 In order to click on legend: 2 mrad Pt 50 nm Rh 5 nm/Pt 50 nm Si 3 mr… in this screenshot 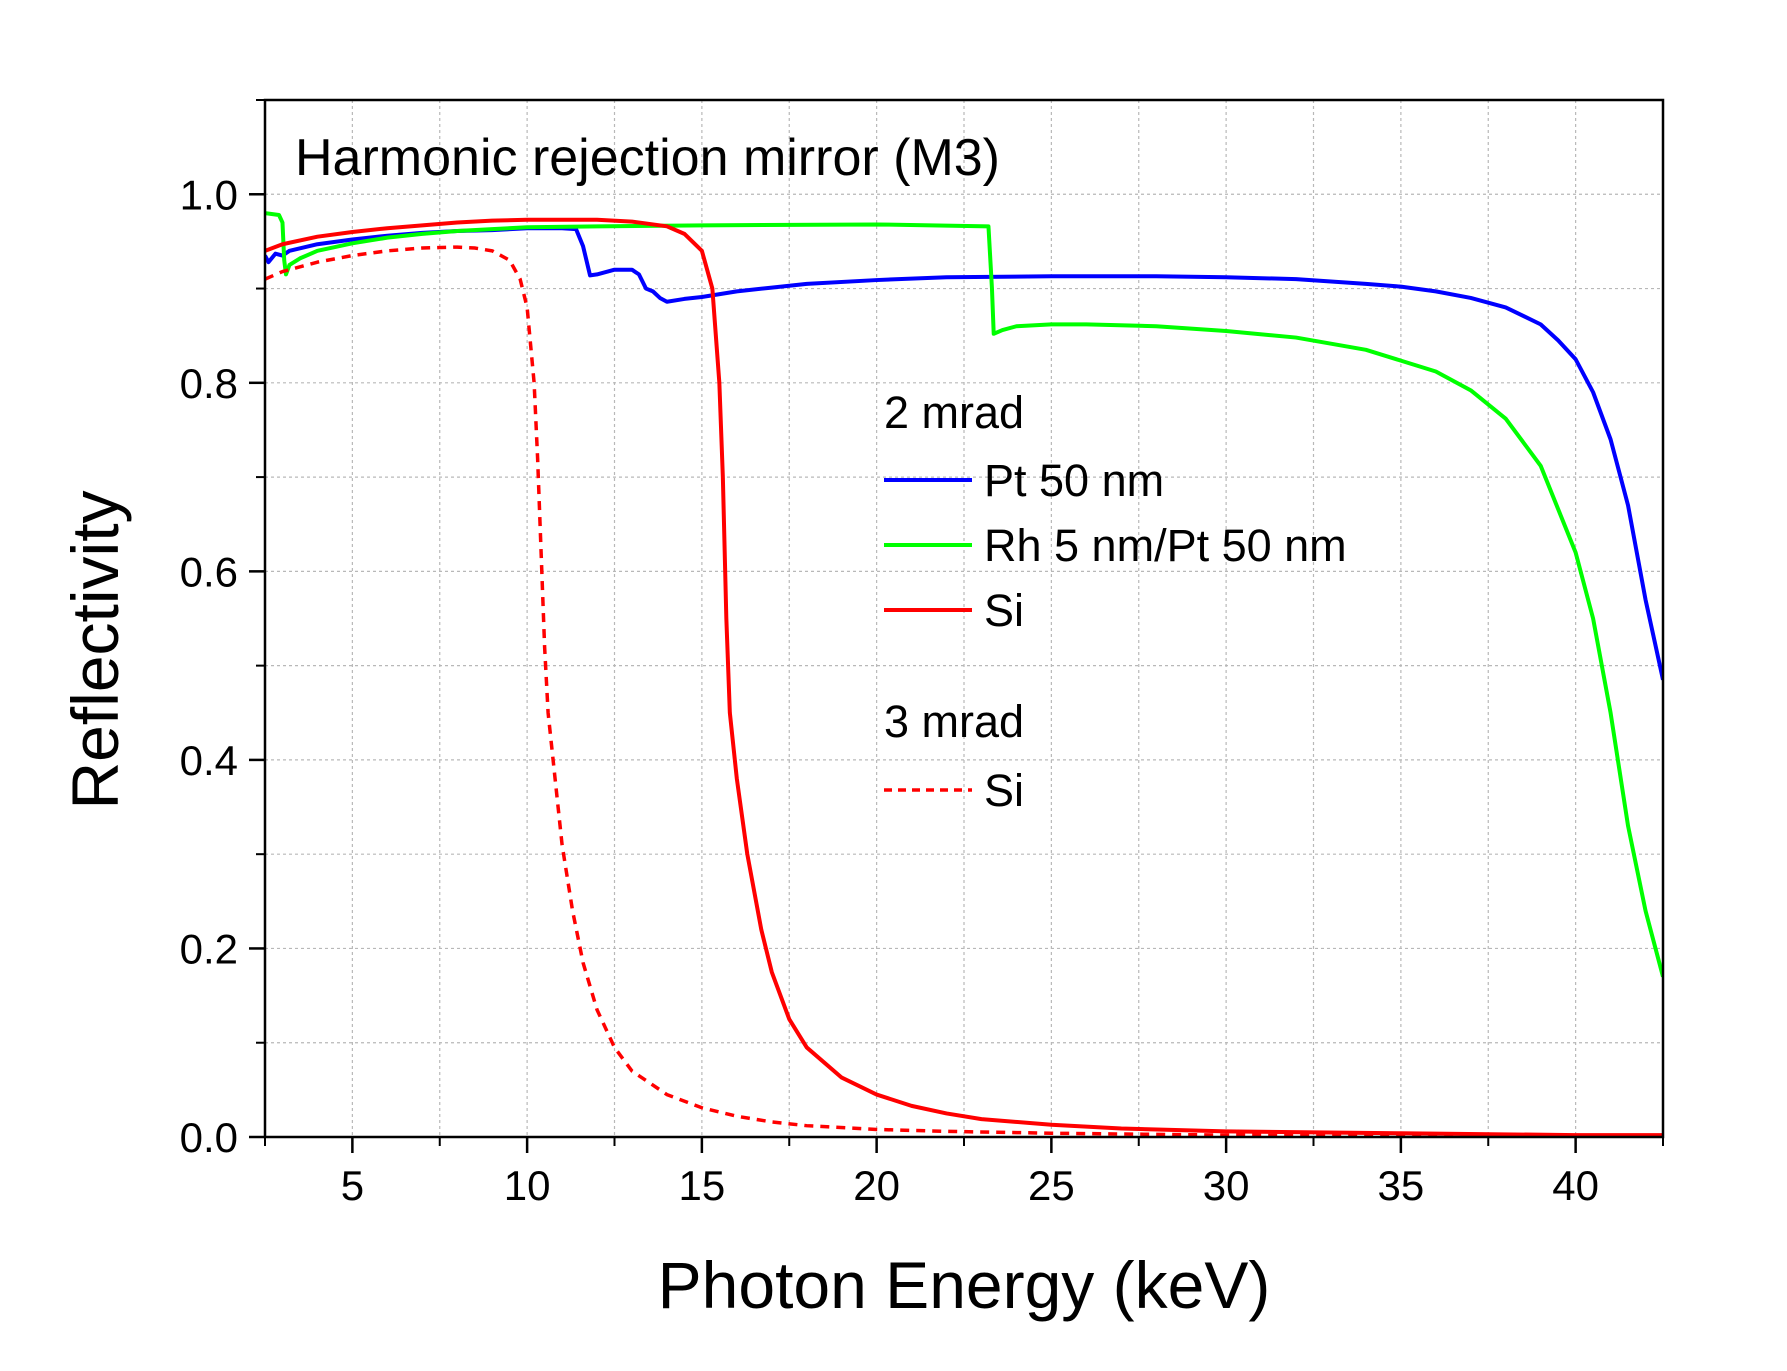, I will do `click(1115, 601)`.